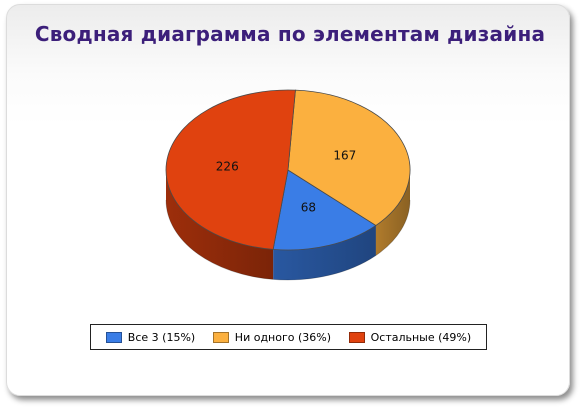  What do you see at coordinates (283, 337) in the screenshot?
I see `legend-label: Ни одного (36%)` at bounding box center [283, 337].